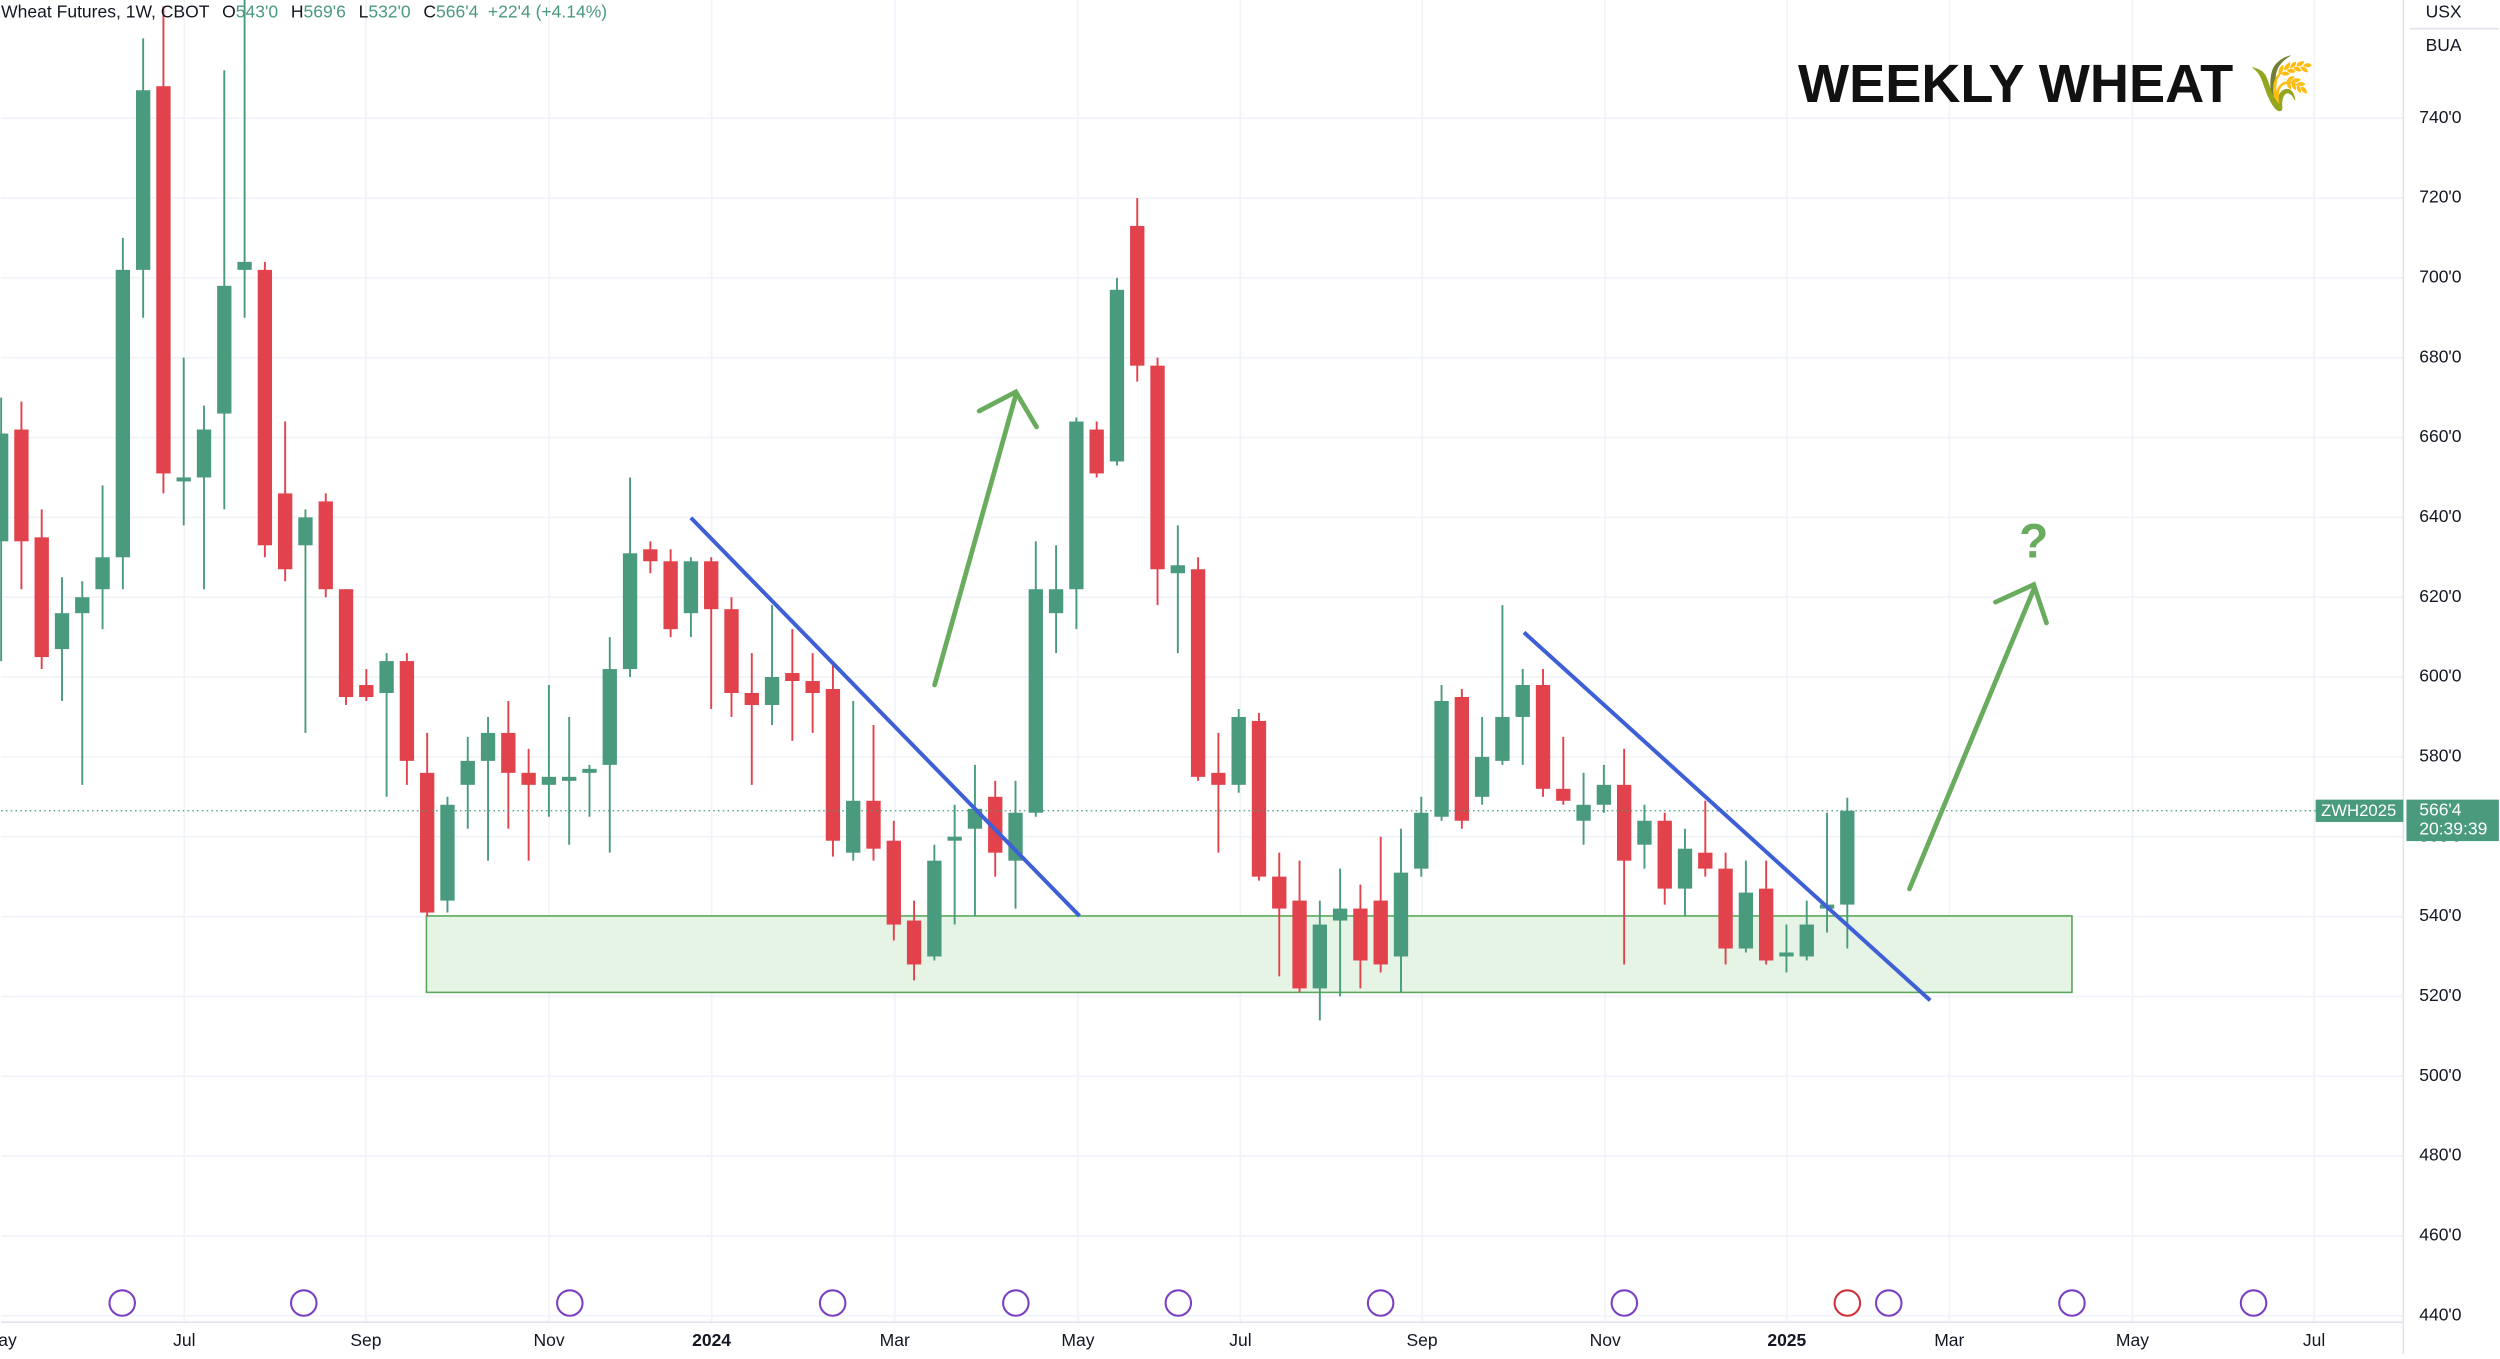 Image resolution: width=2500 pixels, height=1359 pixels. I want to click on arrow, so click(985, 538).